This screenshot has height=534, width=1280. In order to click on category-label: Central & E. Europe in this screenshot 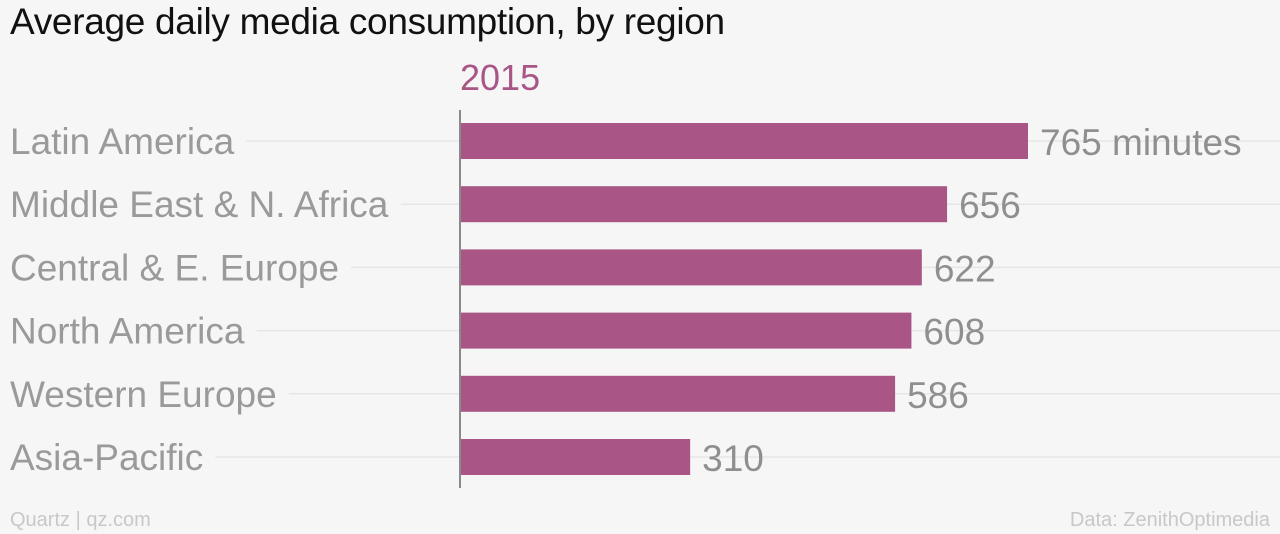, I will do `click(174, 267)`.